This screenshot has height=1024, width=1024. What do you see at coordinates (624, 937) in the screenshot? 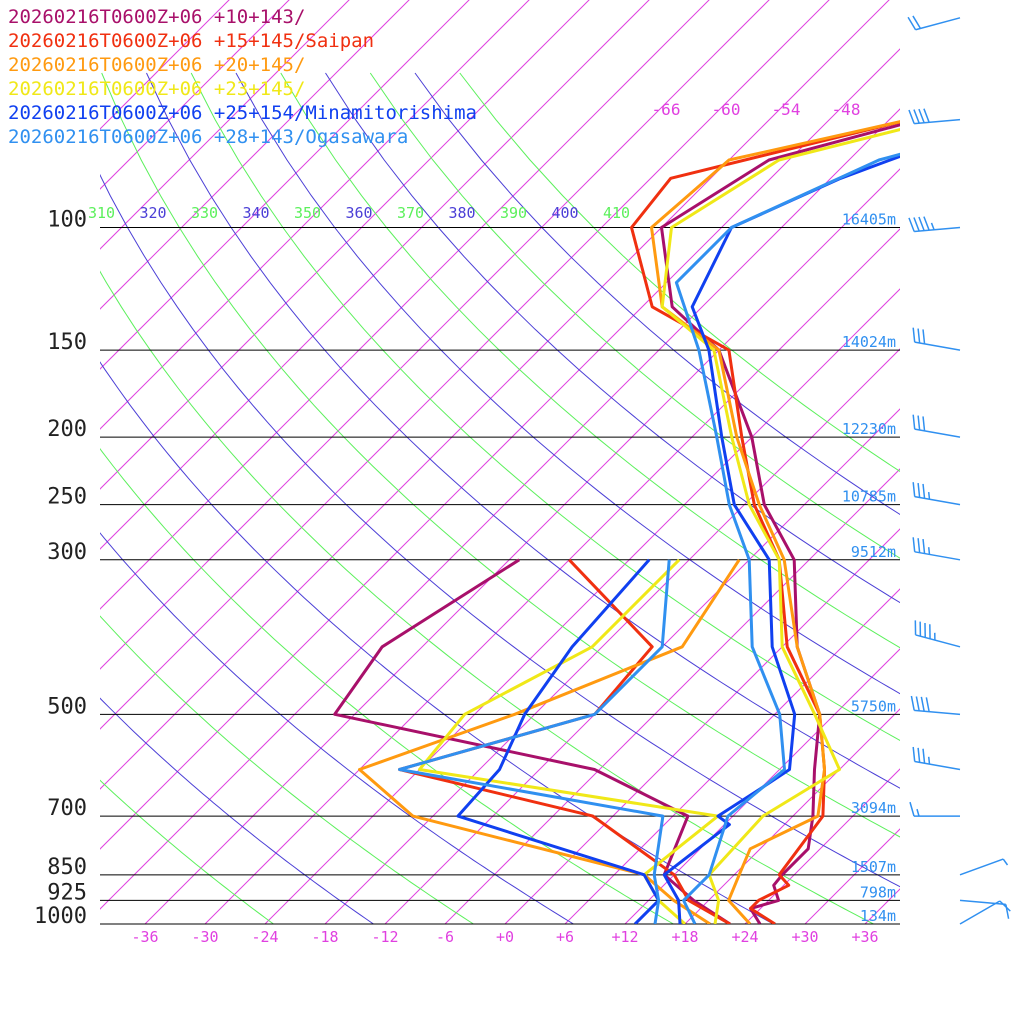
I see `temperature-tick-label: +12` at bounding box center [624, 937].